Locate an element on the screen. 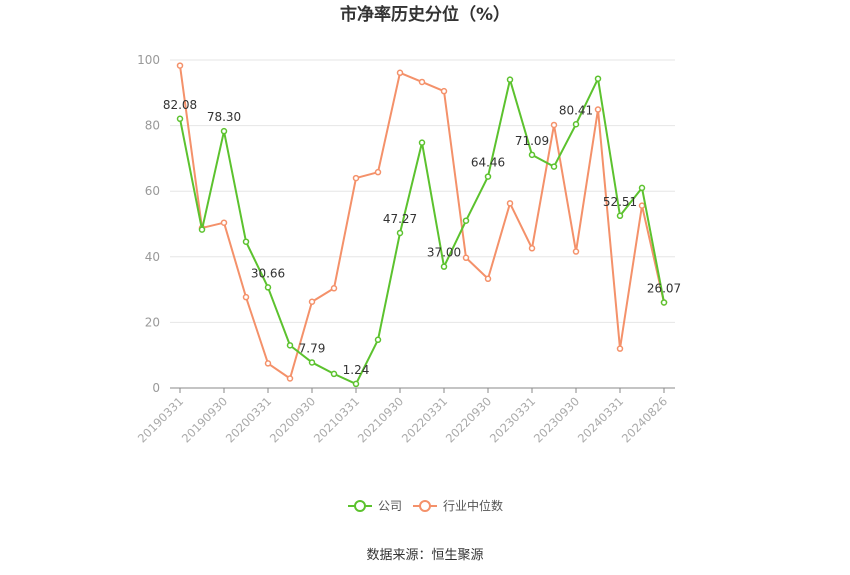  data-label: 26.07 is located at coordinates (664, 288).